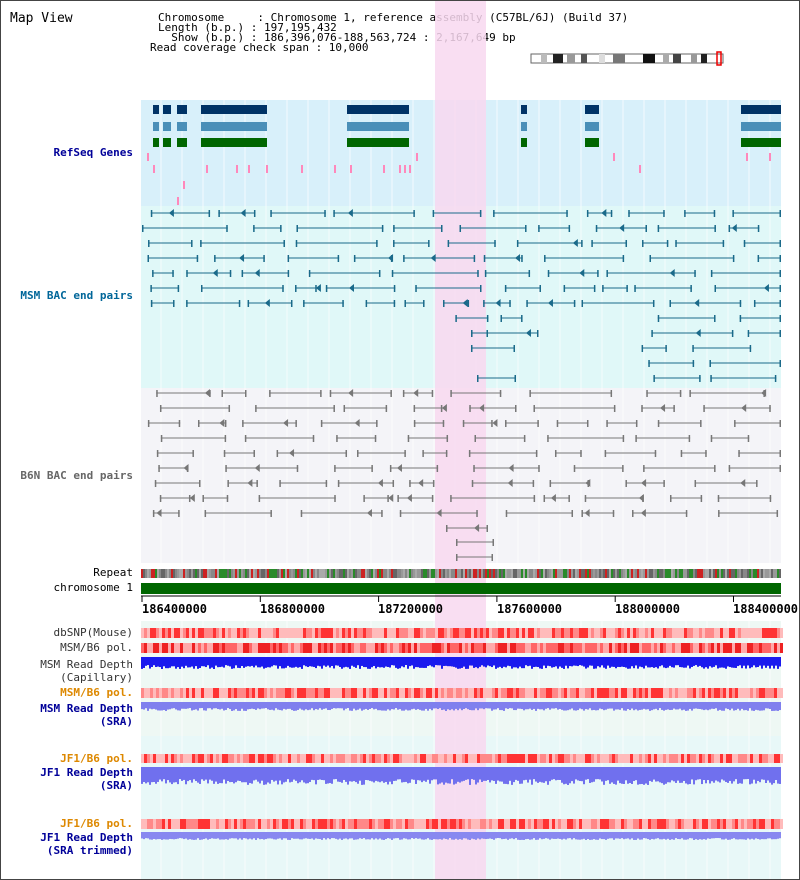 This screenshot has height=880, width=800. Describe the element at coordinates (76, 475) in the screenshot. I see `b6n-bac-label: B6N BAC end pairs` at that location.